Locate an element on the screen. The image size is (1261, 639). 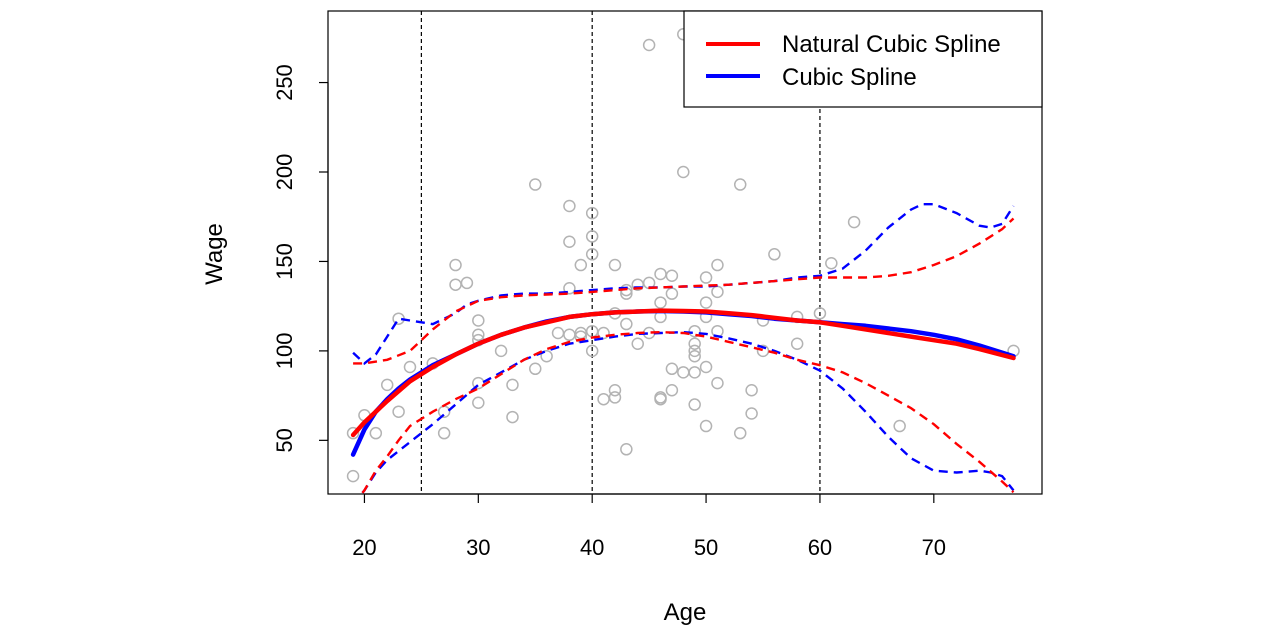
x-tick-label: 20 is located at coordinates (364, 547).